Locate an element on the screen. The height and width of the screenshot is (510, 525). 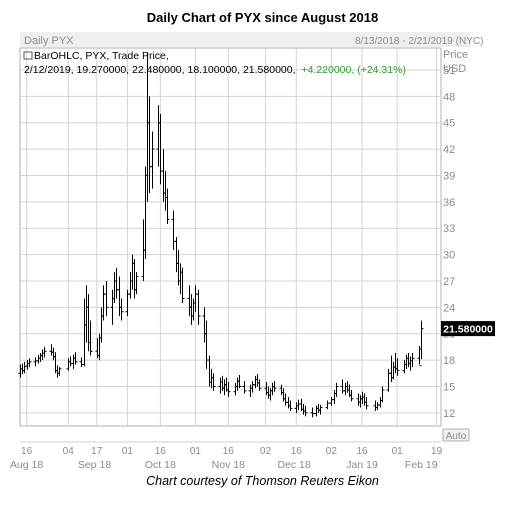
x-tick-label-month: Jan 19 is located at coordinates (362, 465).